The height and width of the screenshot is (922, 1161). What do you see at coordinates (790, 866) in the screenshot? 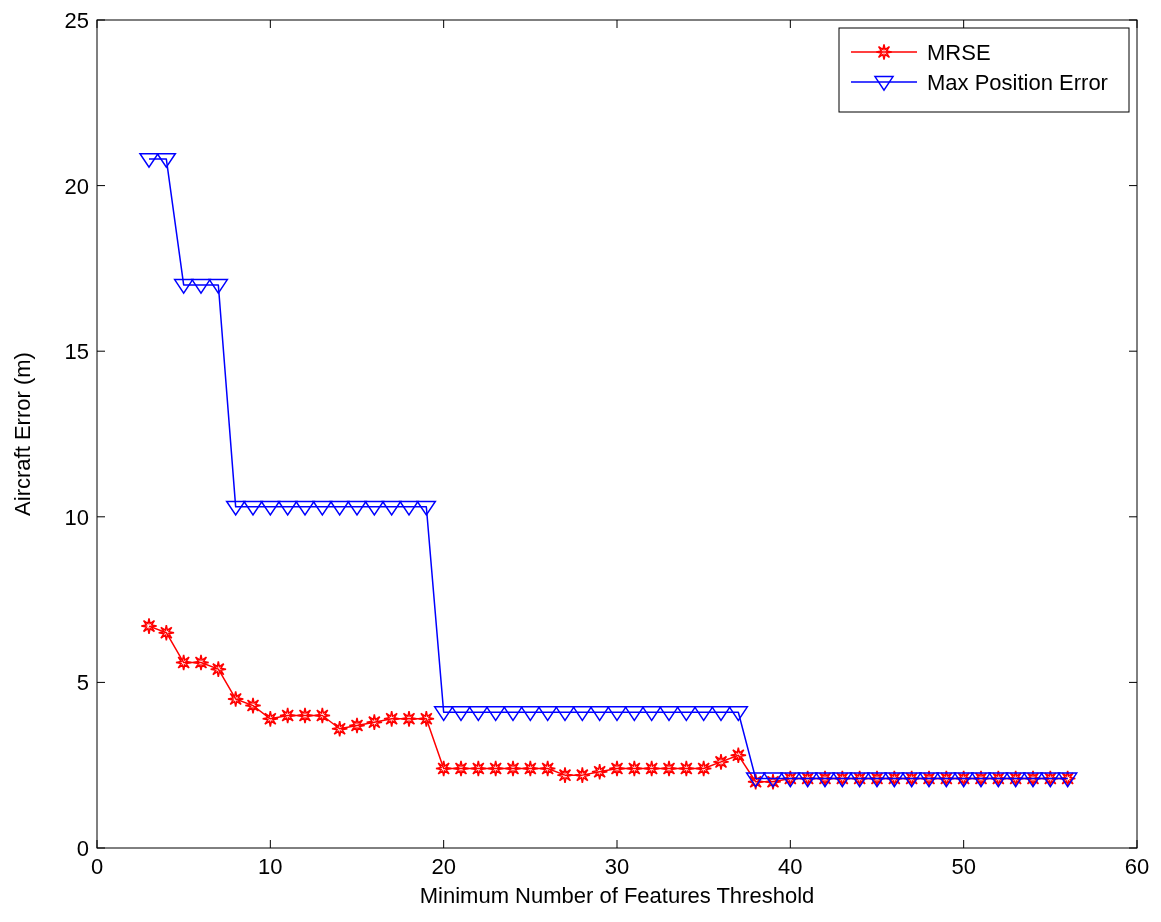
I see `x-tick-label: 40` at bounding box center [790, 866].